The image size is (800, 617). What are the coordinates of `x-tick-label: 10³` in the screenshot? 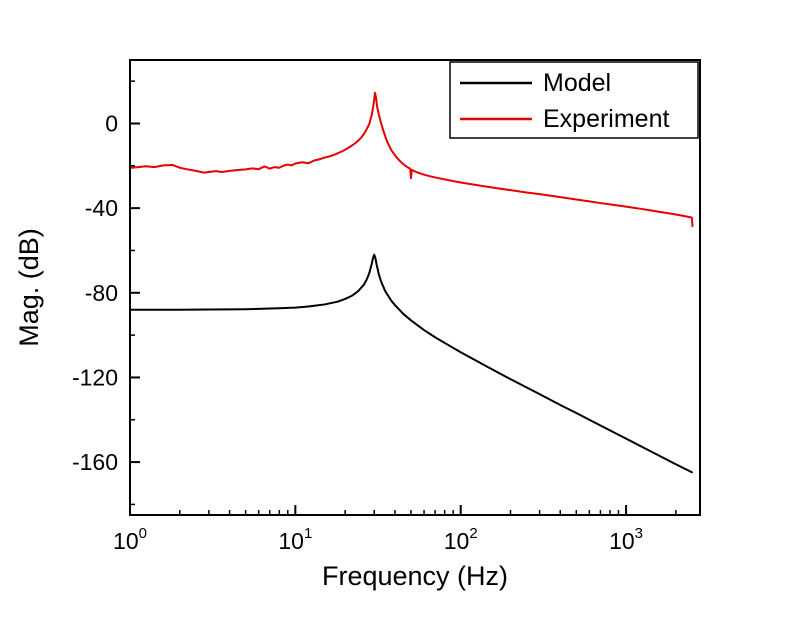 It's located at (626, 539).